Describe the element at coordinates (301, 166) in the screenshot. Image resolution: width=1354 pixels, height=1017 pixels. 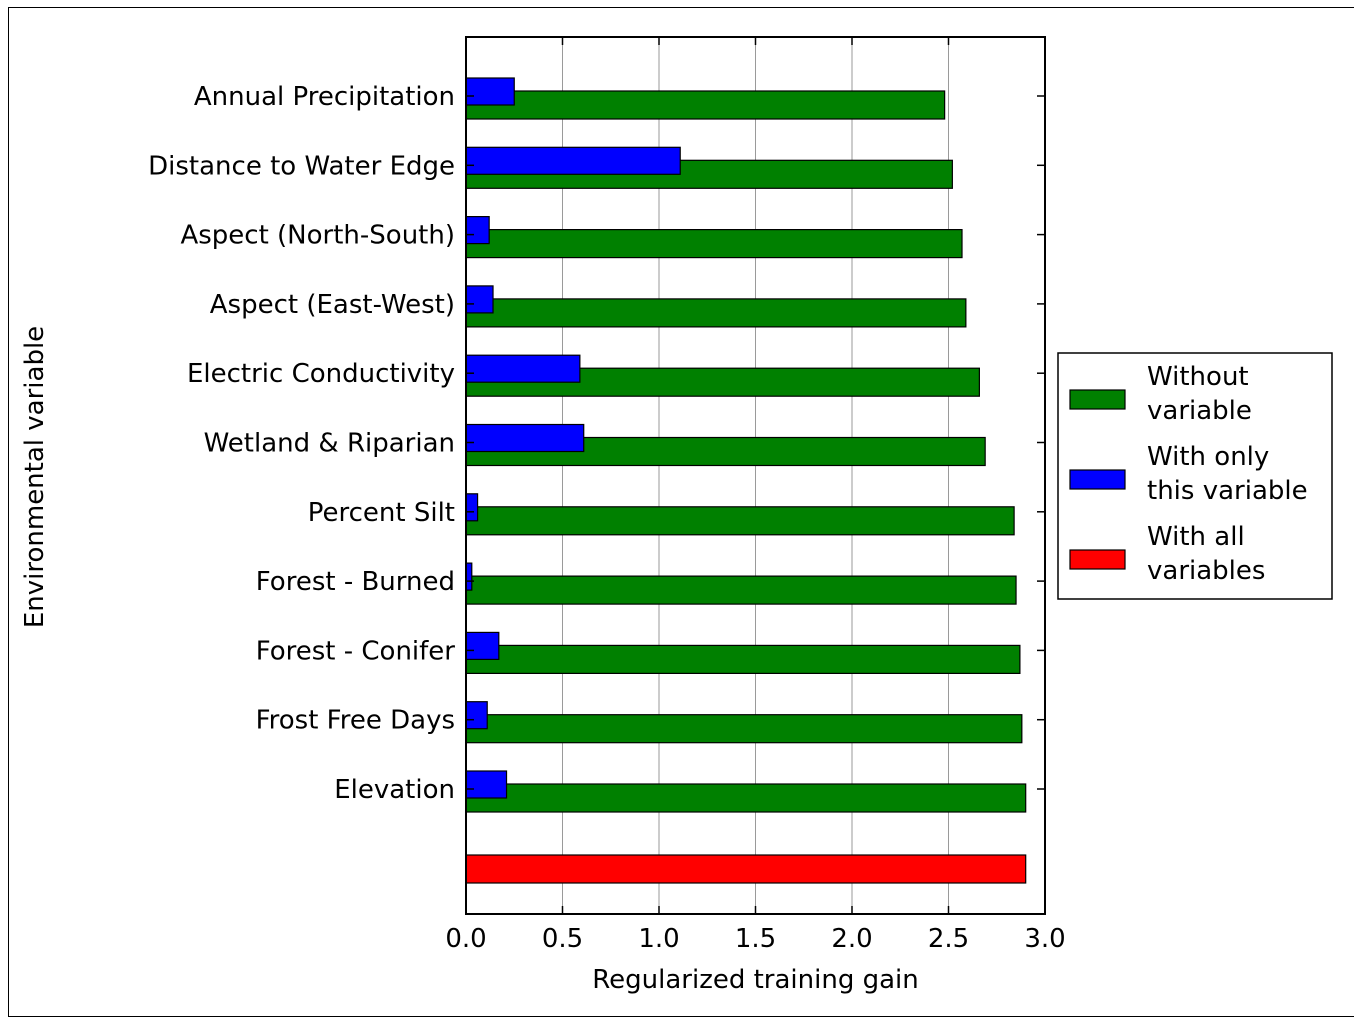
I see `category-label: Distance to Water Edge` at that location.